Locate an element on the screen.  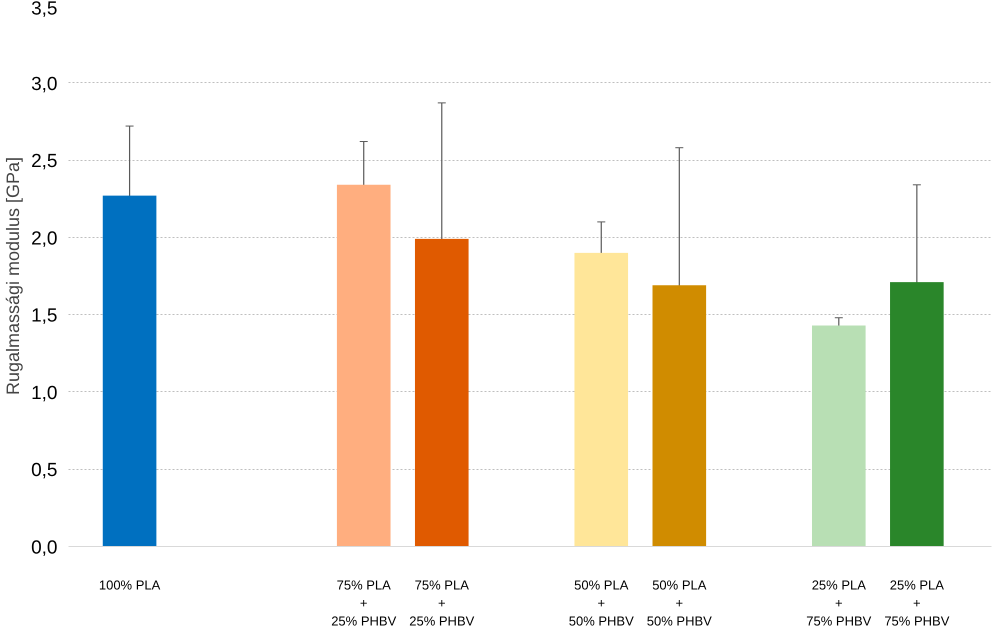
y-tick-label: 3,5 is located at coordinates (44, 10).